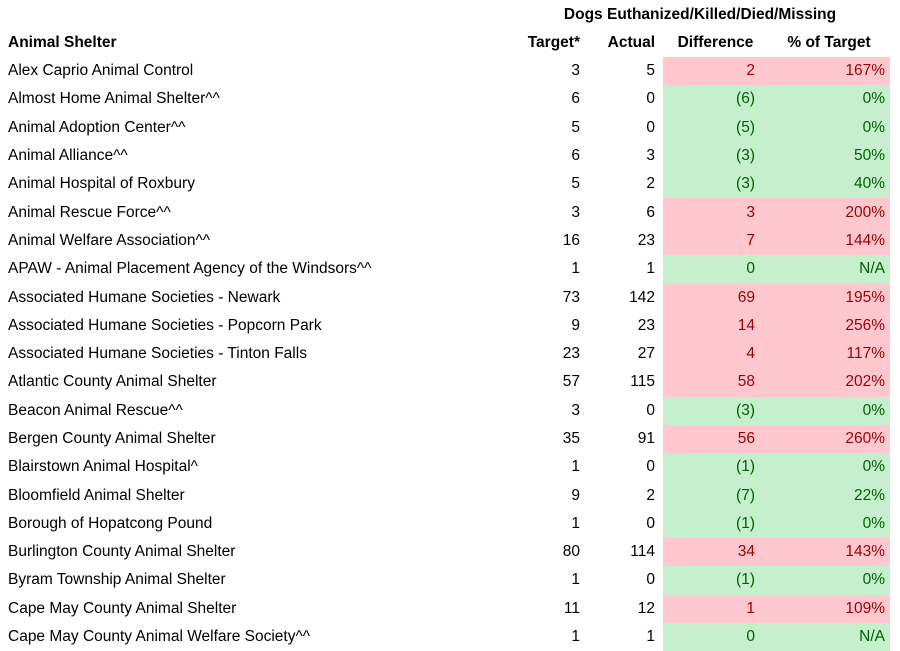 This screenshot has width=900, height=651. What do you see at coordinates (96, 495) in the screenshot?
I see `shelter-name-cell: Bloomfield Animal Shelter` at bounding box center [96, 495].